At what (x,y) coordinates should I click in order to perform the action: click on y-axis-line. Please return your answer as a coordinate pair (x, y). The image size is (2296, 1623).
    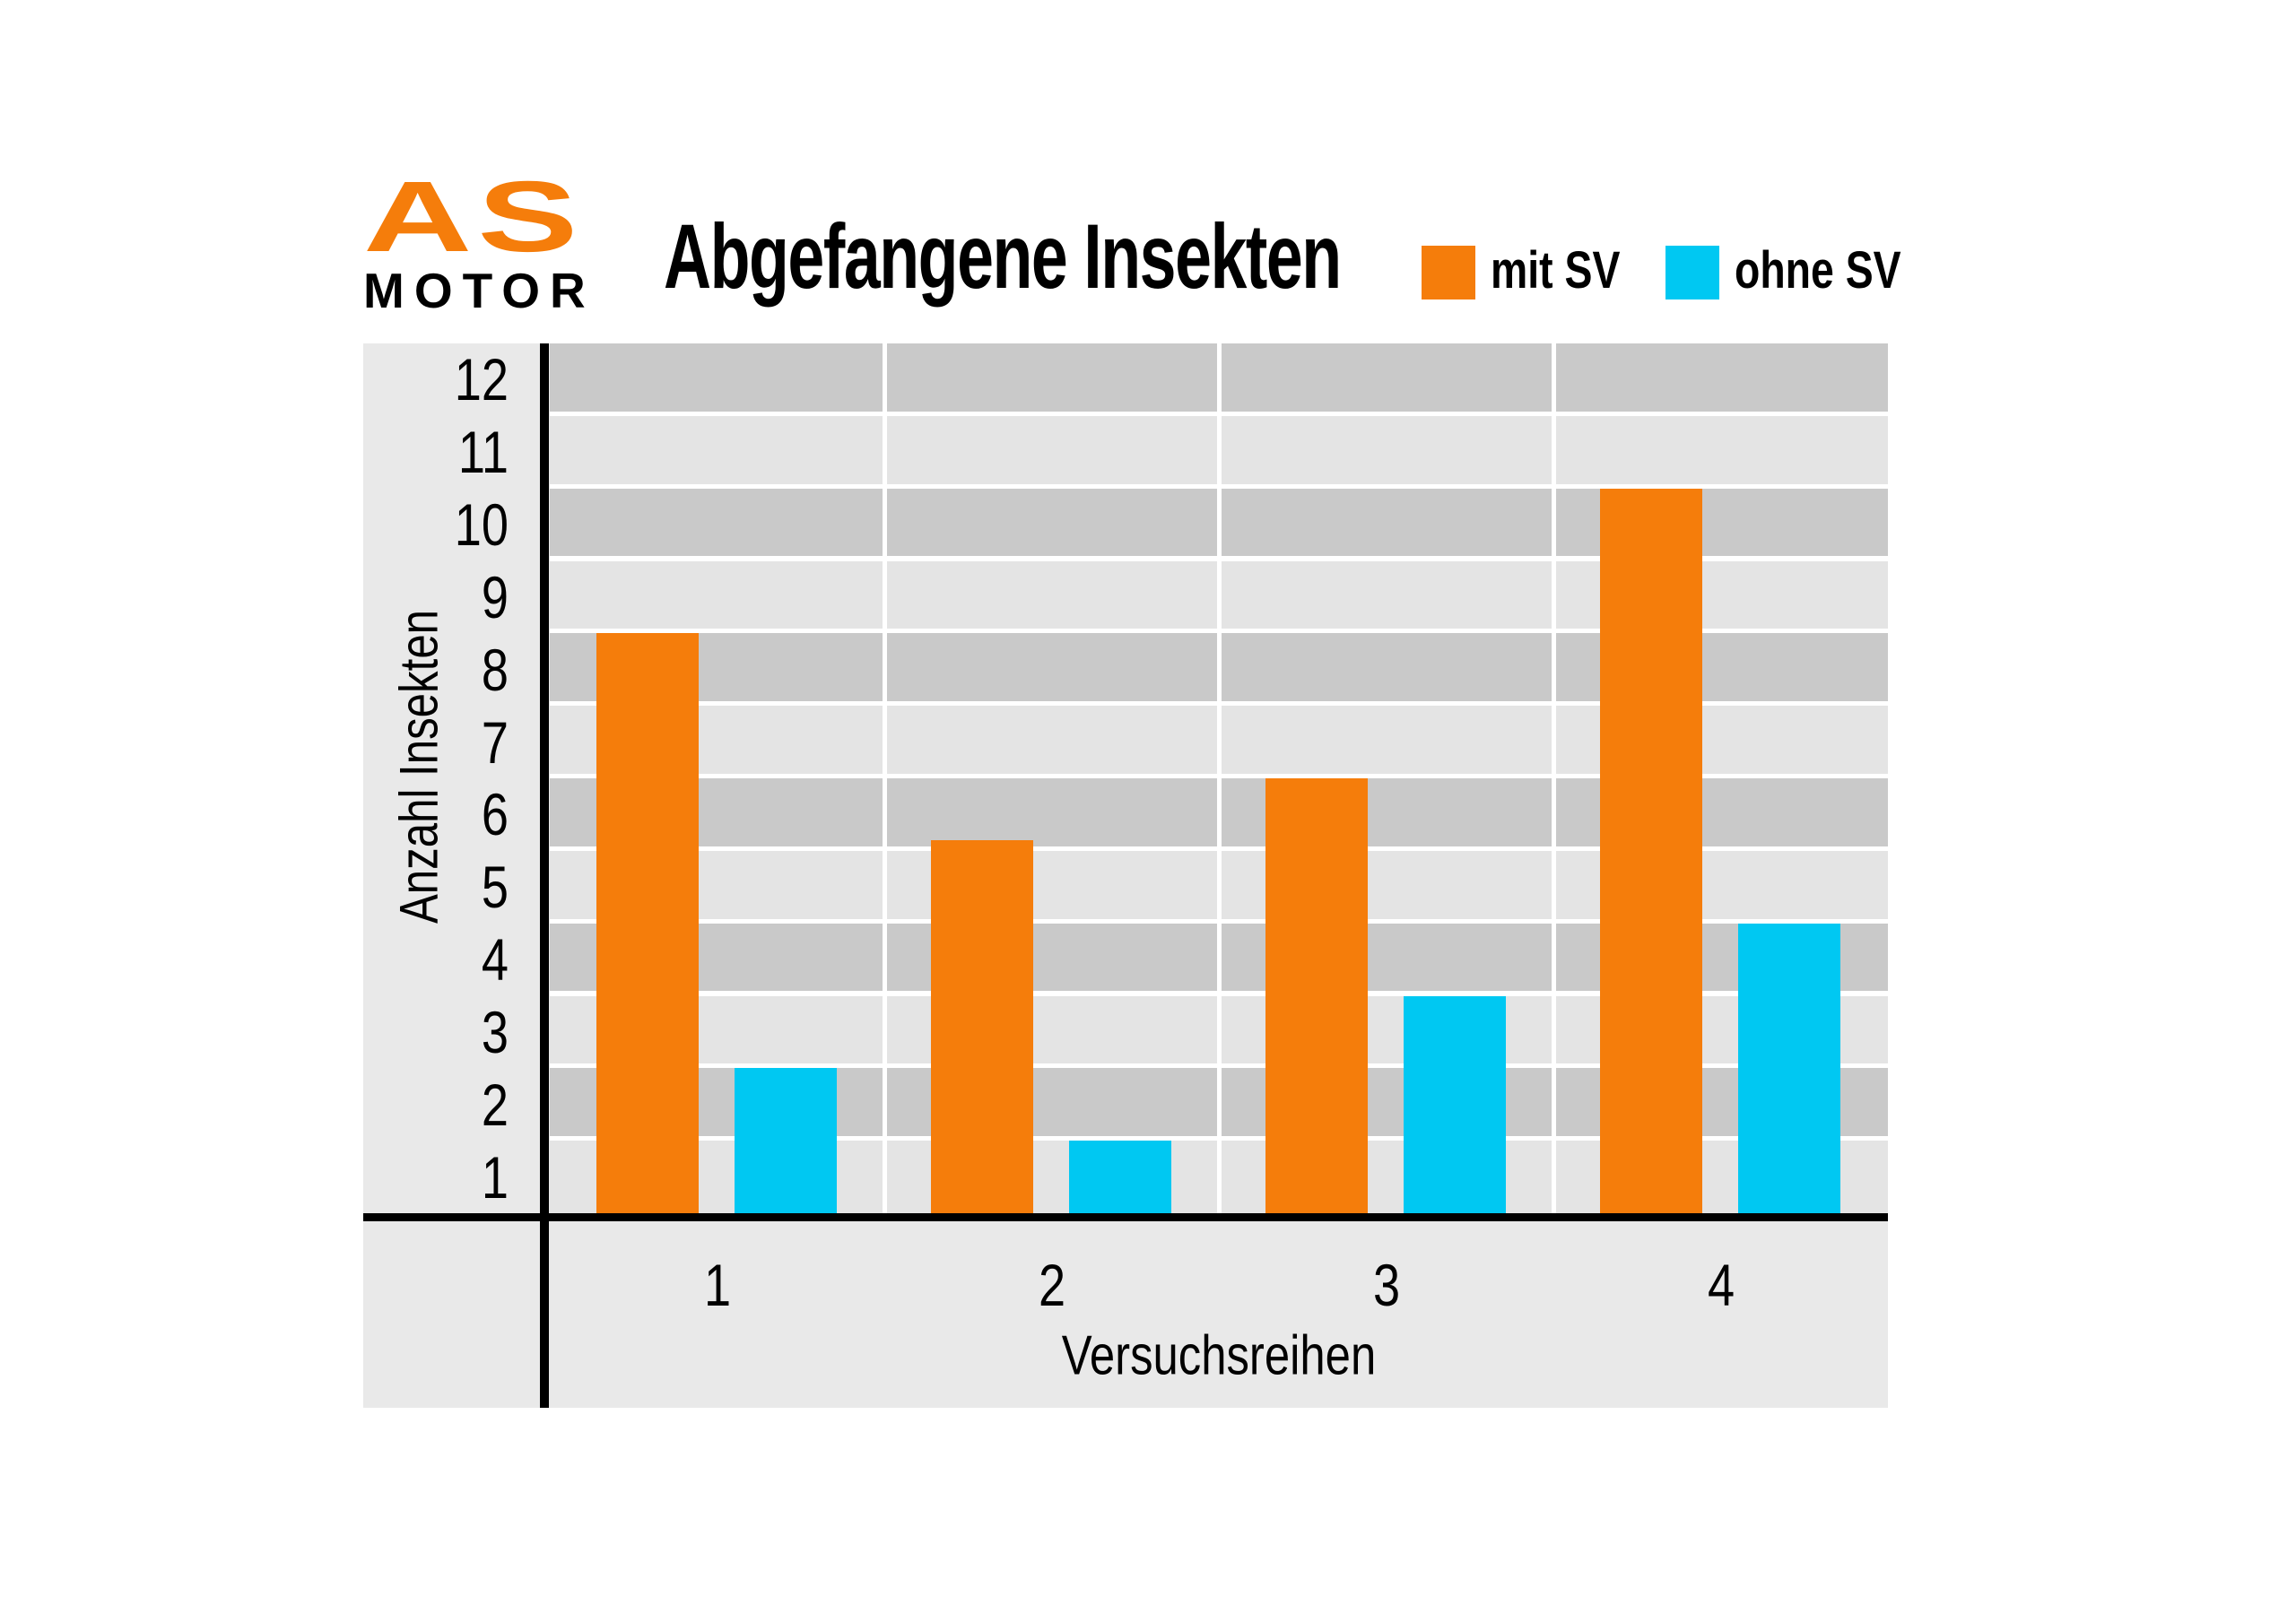
    Looking at the image, I should click on (544, 875).